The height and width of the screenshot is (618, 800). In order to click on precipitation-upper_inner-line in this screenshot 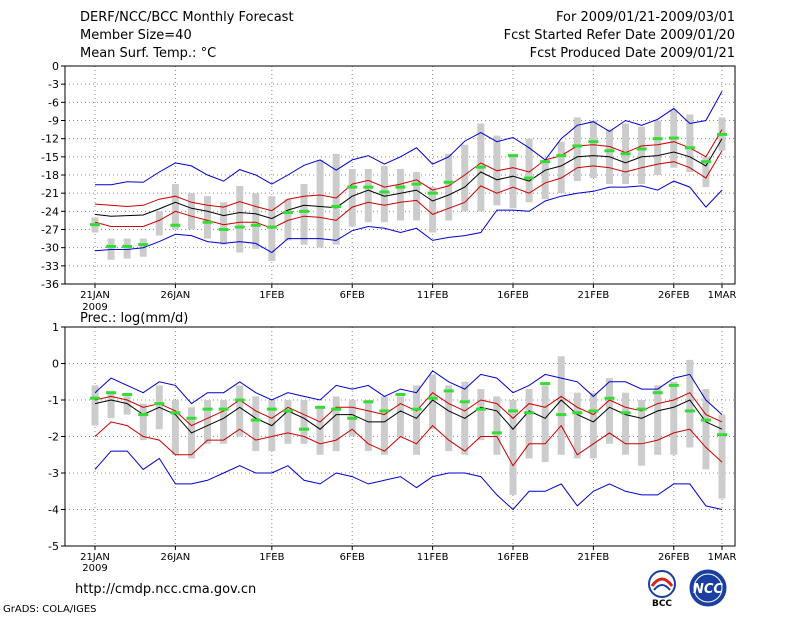, I will do `click(408, 409)`.